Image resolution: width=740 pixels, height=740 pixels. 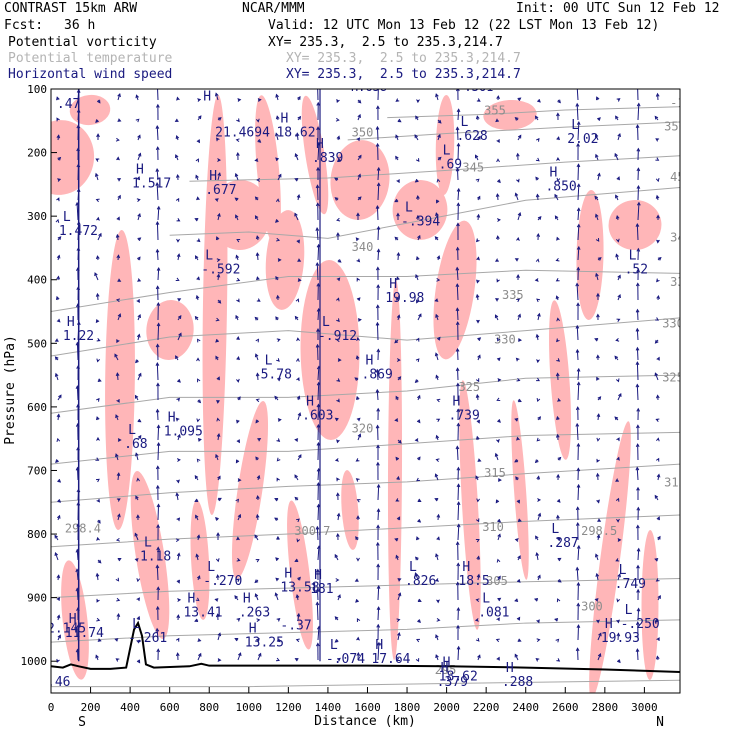 What do you see at coordinates (618, 8) in the screenshot?
I see `init-time: Init: 00 UTC Sun 12 Feb 12` at bounding box center [618, 8].